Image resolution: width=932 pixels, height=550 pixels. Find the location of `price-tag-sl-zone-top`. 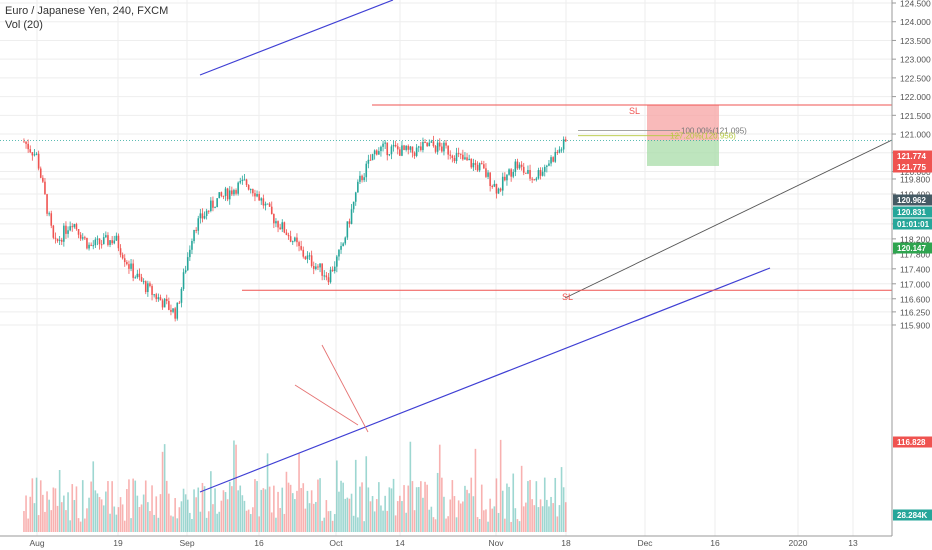

price-tag-sl-zone-top is located at coordinates (912, 167).